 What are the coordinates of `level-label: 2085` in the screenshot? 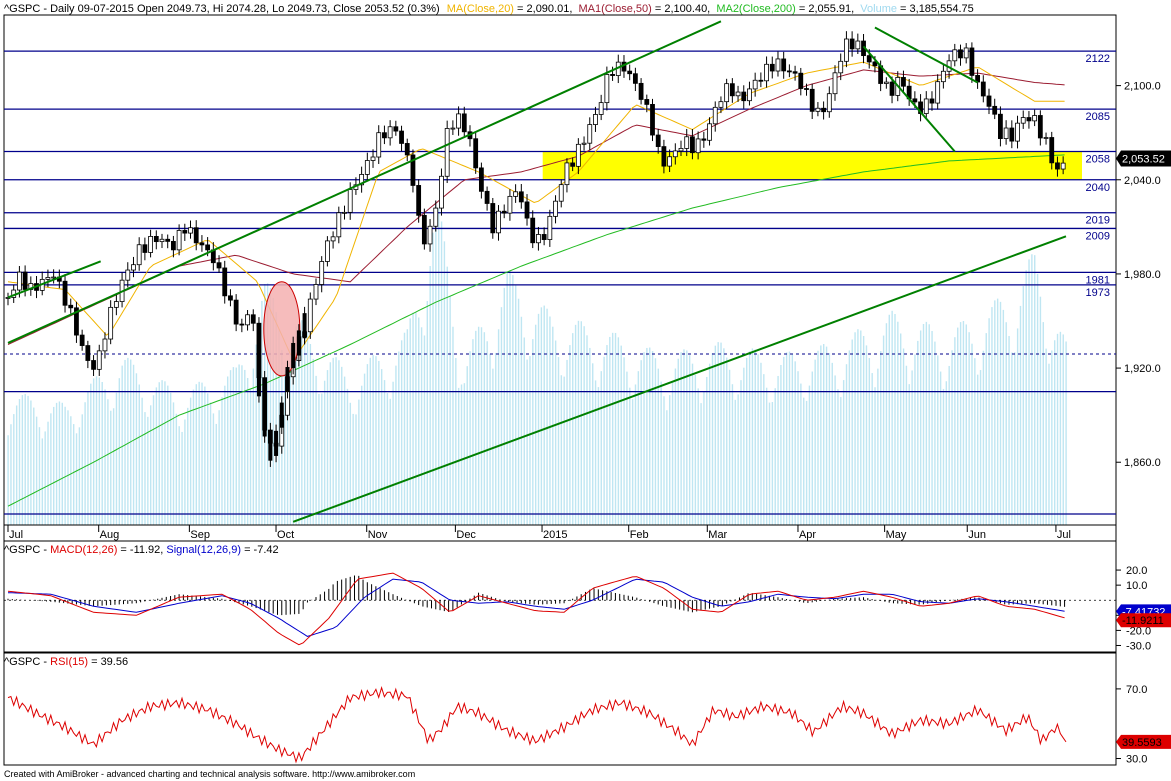 It's located at (1098, 117).